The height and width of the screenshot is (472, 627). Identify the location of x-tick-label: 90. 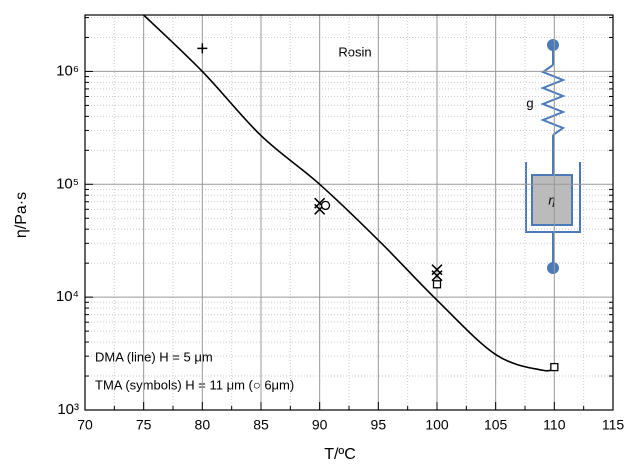
(320, 425).